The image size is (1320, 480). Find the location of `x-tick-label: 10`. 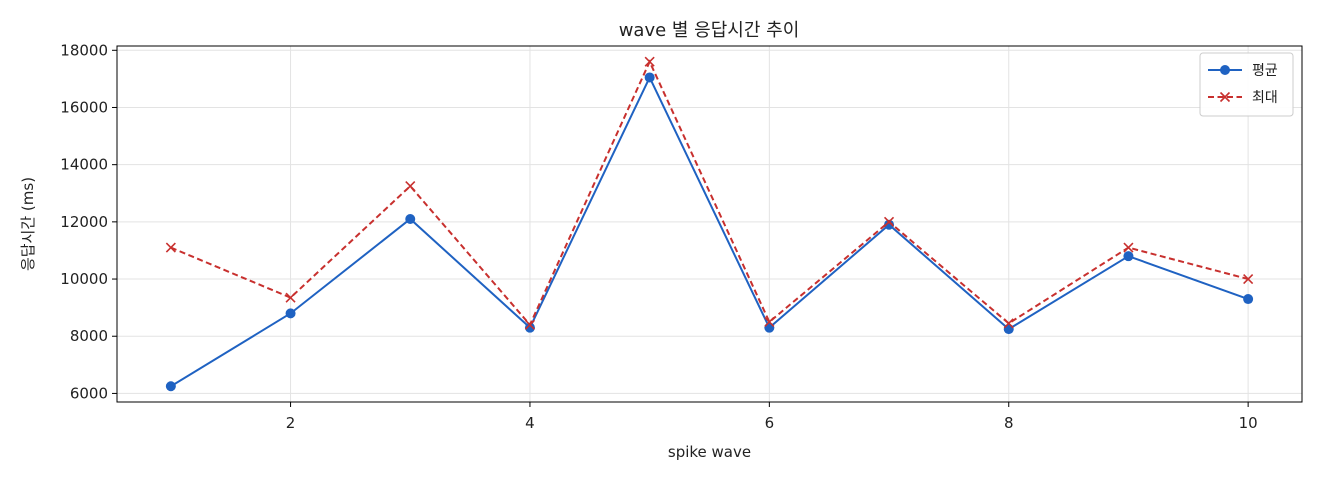

x-tick-label: 10 is located at coordinates (1248, 423).